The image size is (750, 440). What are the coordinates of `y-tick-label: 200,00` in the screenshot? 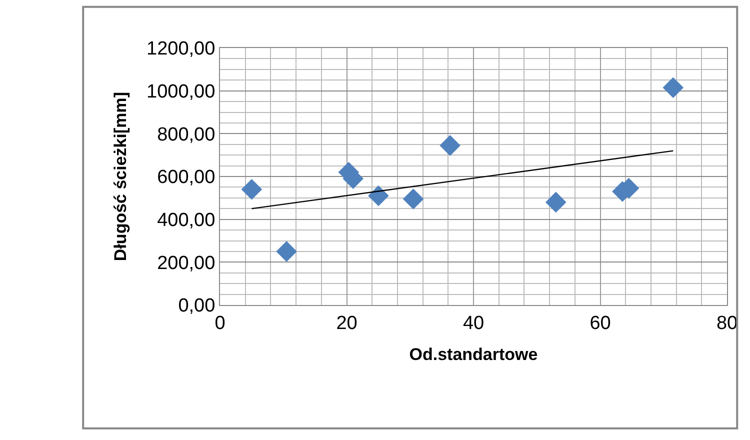 It's located at (186, 263).